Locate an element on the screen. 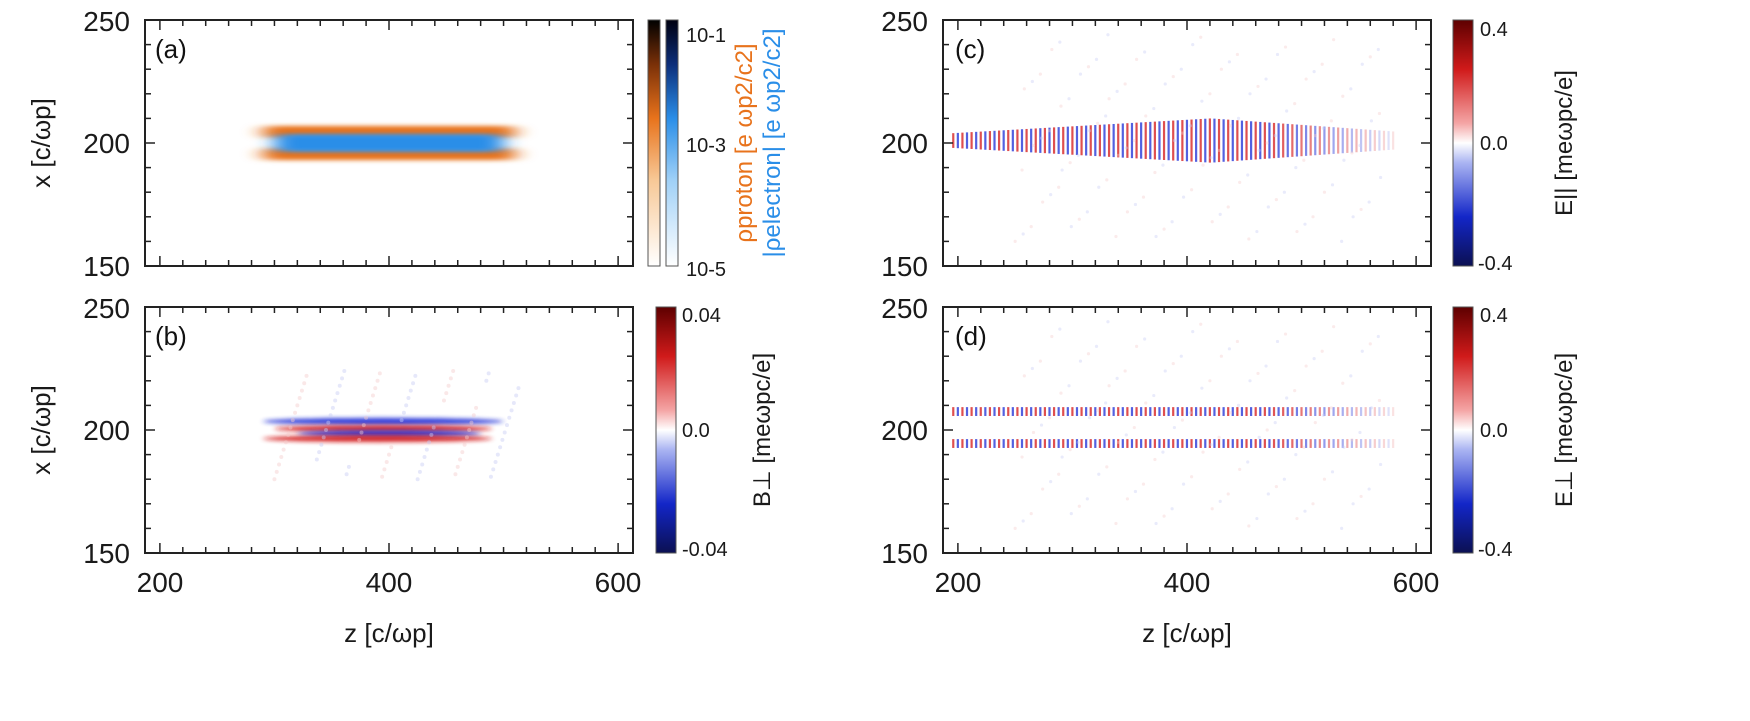  d-ytick-200: 200 is located at coordinates (904, 430).